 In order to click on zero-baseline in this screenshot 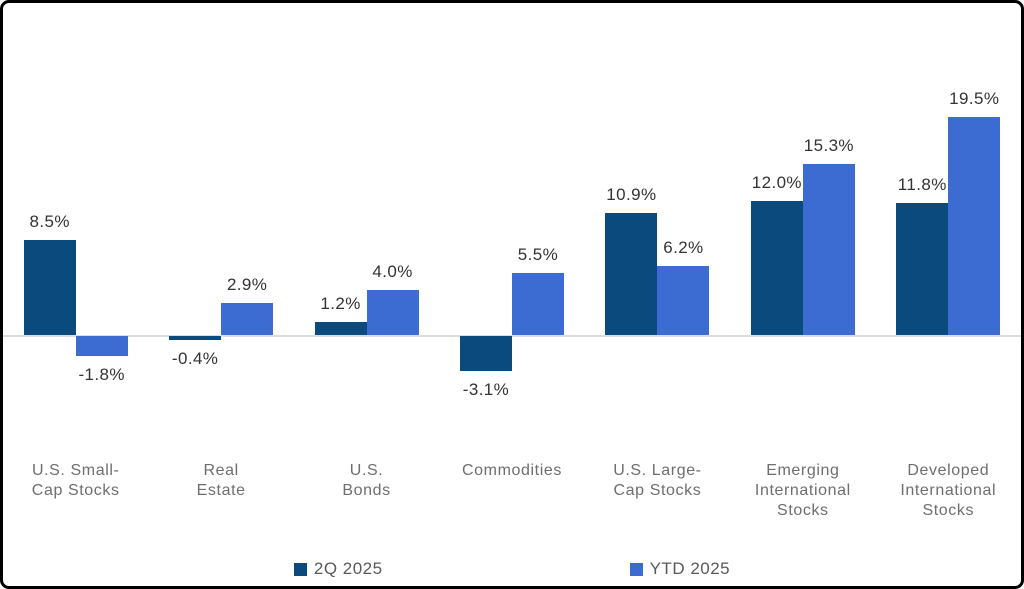, I will do `click(512, 336)`.